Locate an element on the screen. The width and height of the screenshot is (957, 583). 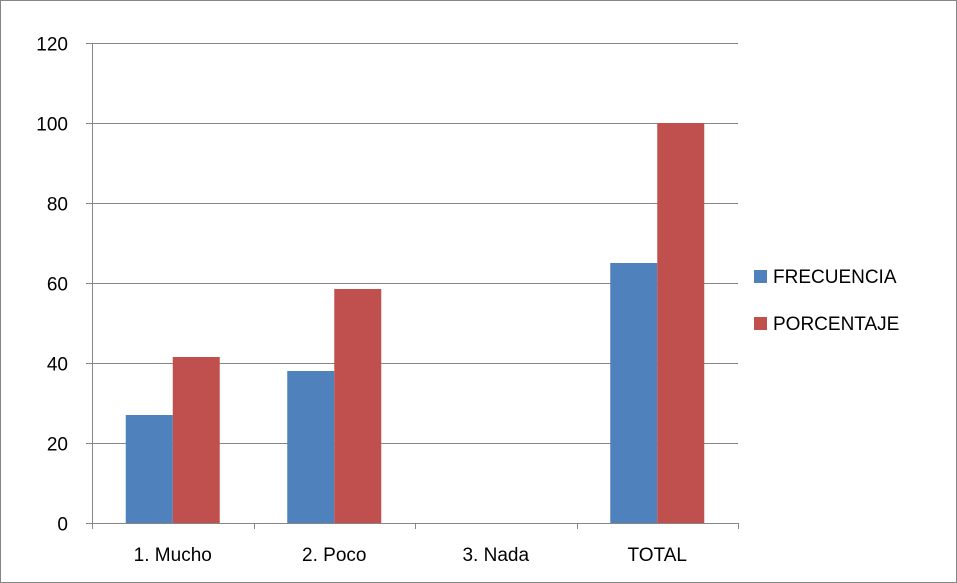
x-tick-label: 1. Mucho is located at coordinates (173, 555).